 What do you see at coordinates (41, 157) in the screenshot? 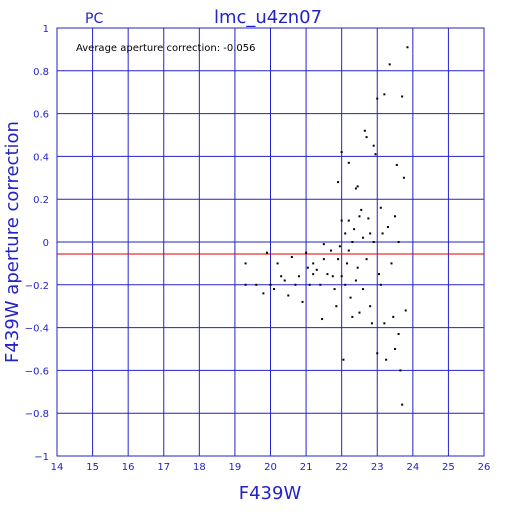
I see `y-tick-label: 0.4` at bounding box center [41, 157].